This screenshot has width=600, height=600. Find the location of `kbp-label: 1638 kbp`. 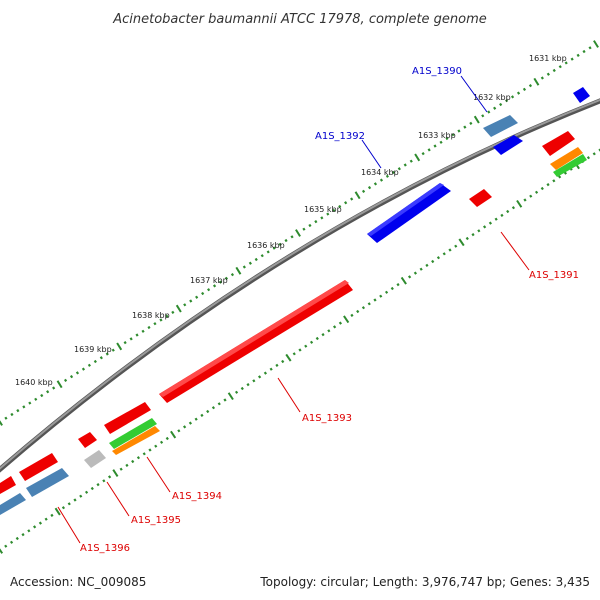

kbp-label: 1638 kbp is located at coordinates (151, 315).